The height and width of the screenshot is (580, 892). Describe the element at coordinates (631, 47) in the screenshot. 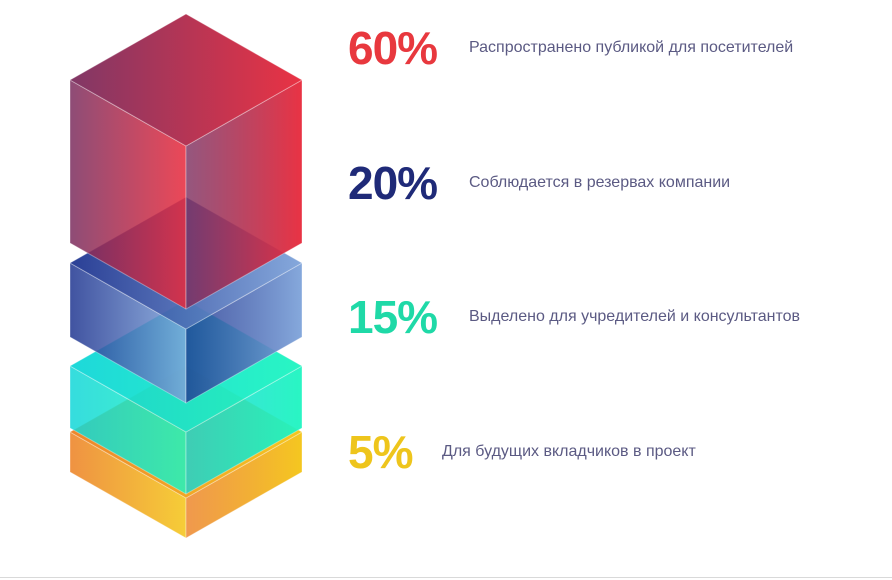

I see `legend-description: Распространено публикой для посетителей` at that location.